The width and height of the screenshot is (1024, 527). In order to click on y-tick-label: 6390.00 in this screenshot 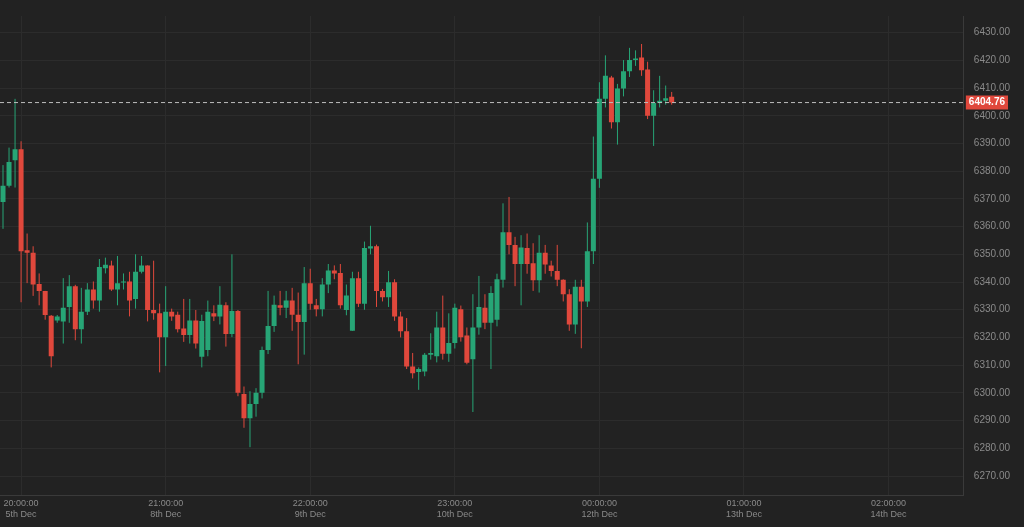, I will do `click(992, 143)`.